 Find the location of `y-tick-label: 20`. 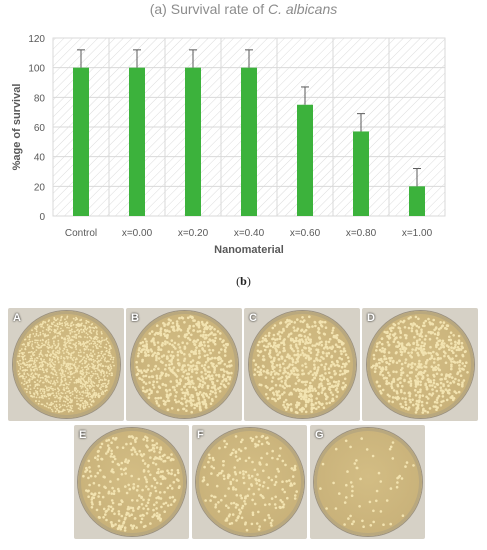

y-tick-label: 20 is located at coordinates (40, 187).